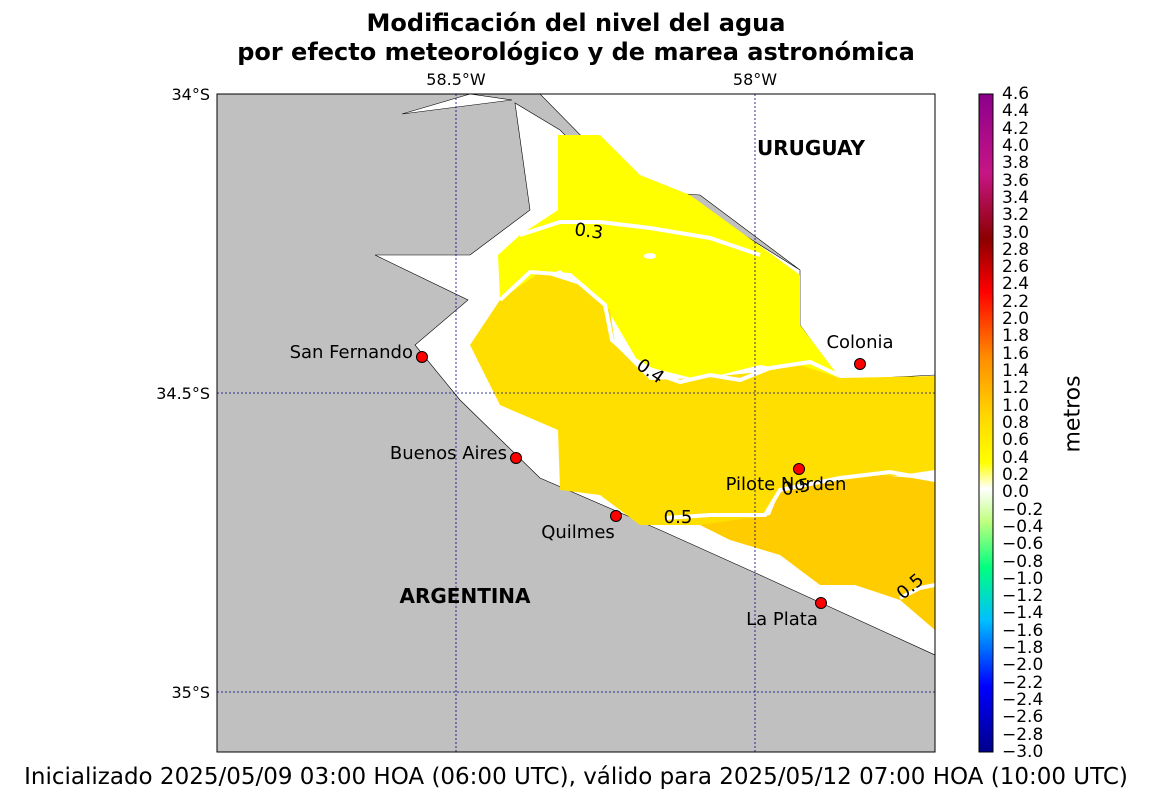 The image size is (1152, 805). I want to click on map-title-line1: Modificación del nivel del agua, so click(576, 23).